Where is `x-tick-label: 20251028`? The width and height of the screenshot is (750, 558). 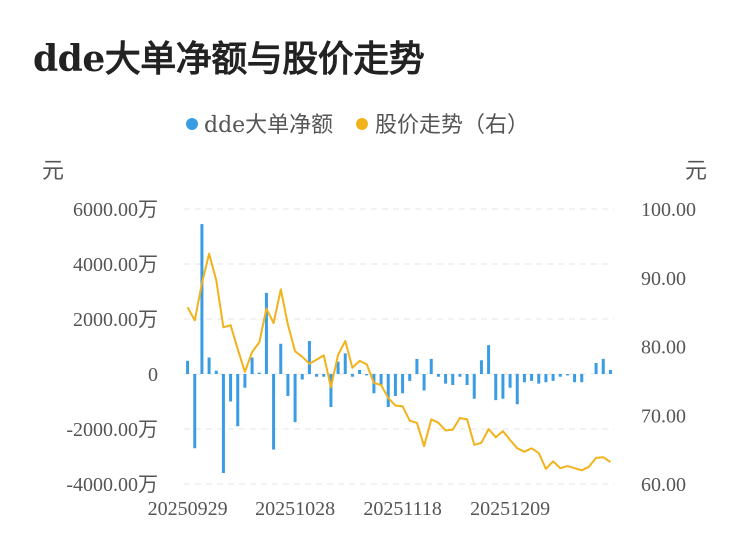
x-tick-label: 20251028 is located at coordinates (295, 509).